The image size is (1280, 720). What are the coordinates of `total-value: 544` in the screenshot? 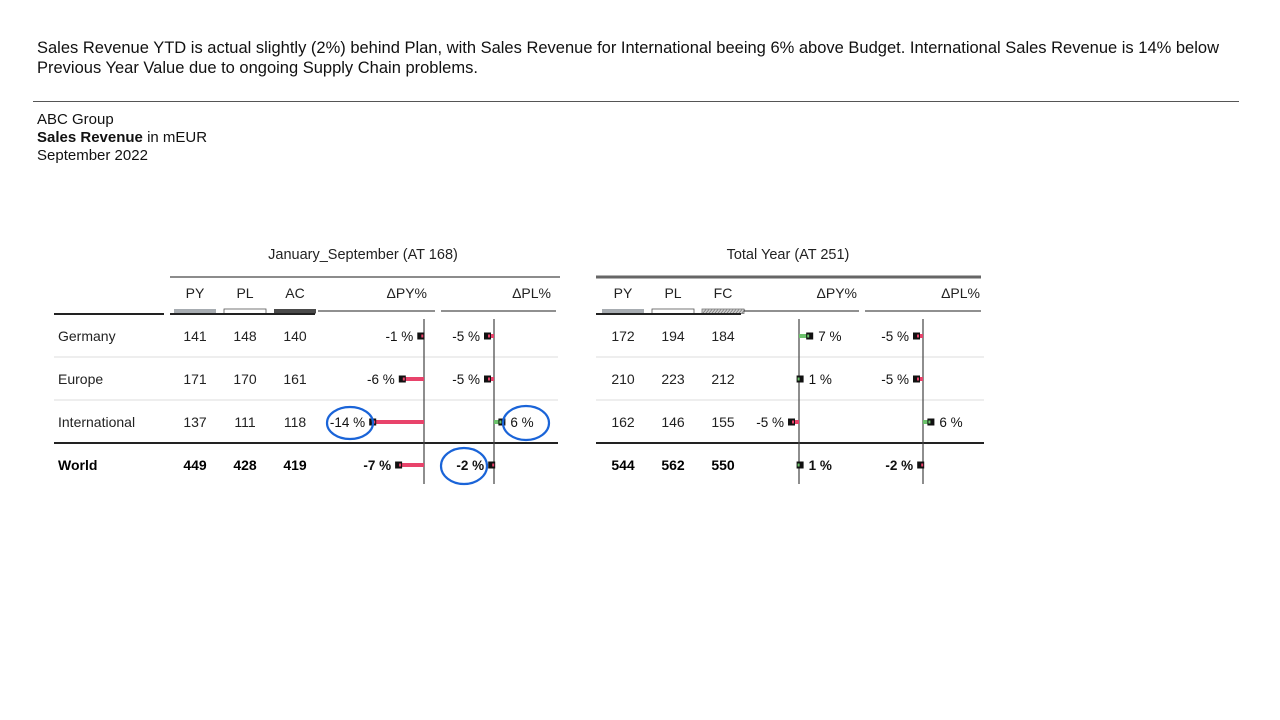 It's located at (623, 465).